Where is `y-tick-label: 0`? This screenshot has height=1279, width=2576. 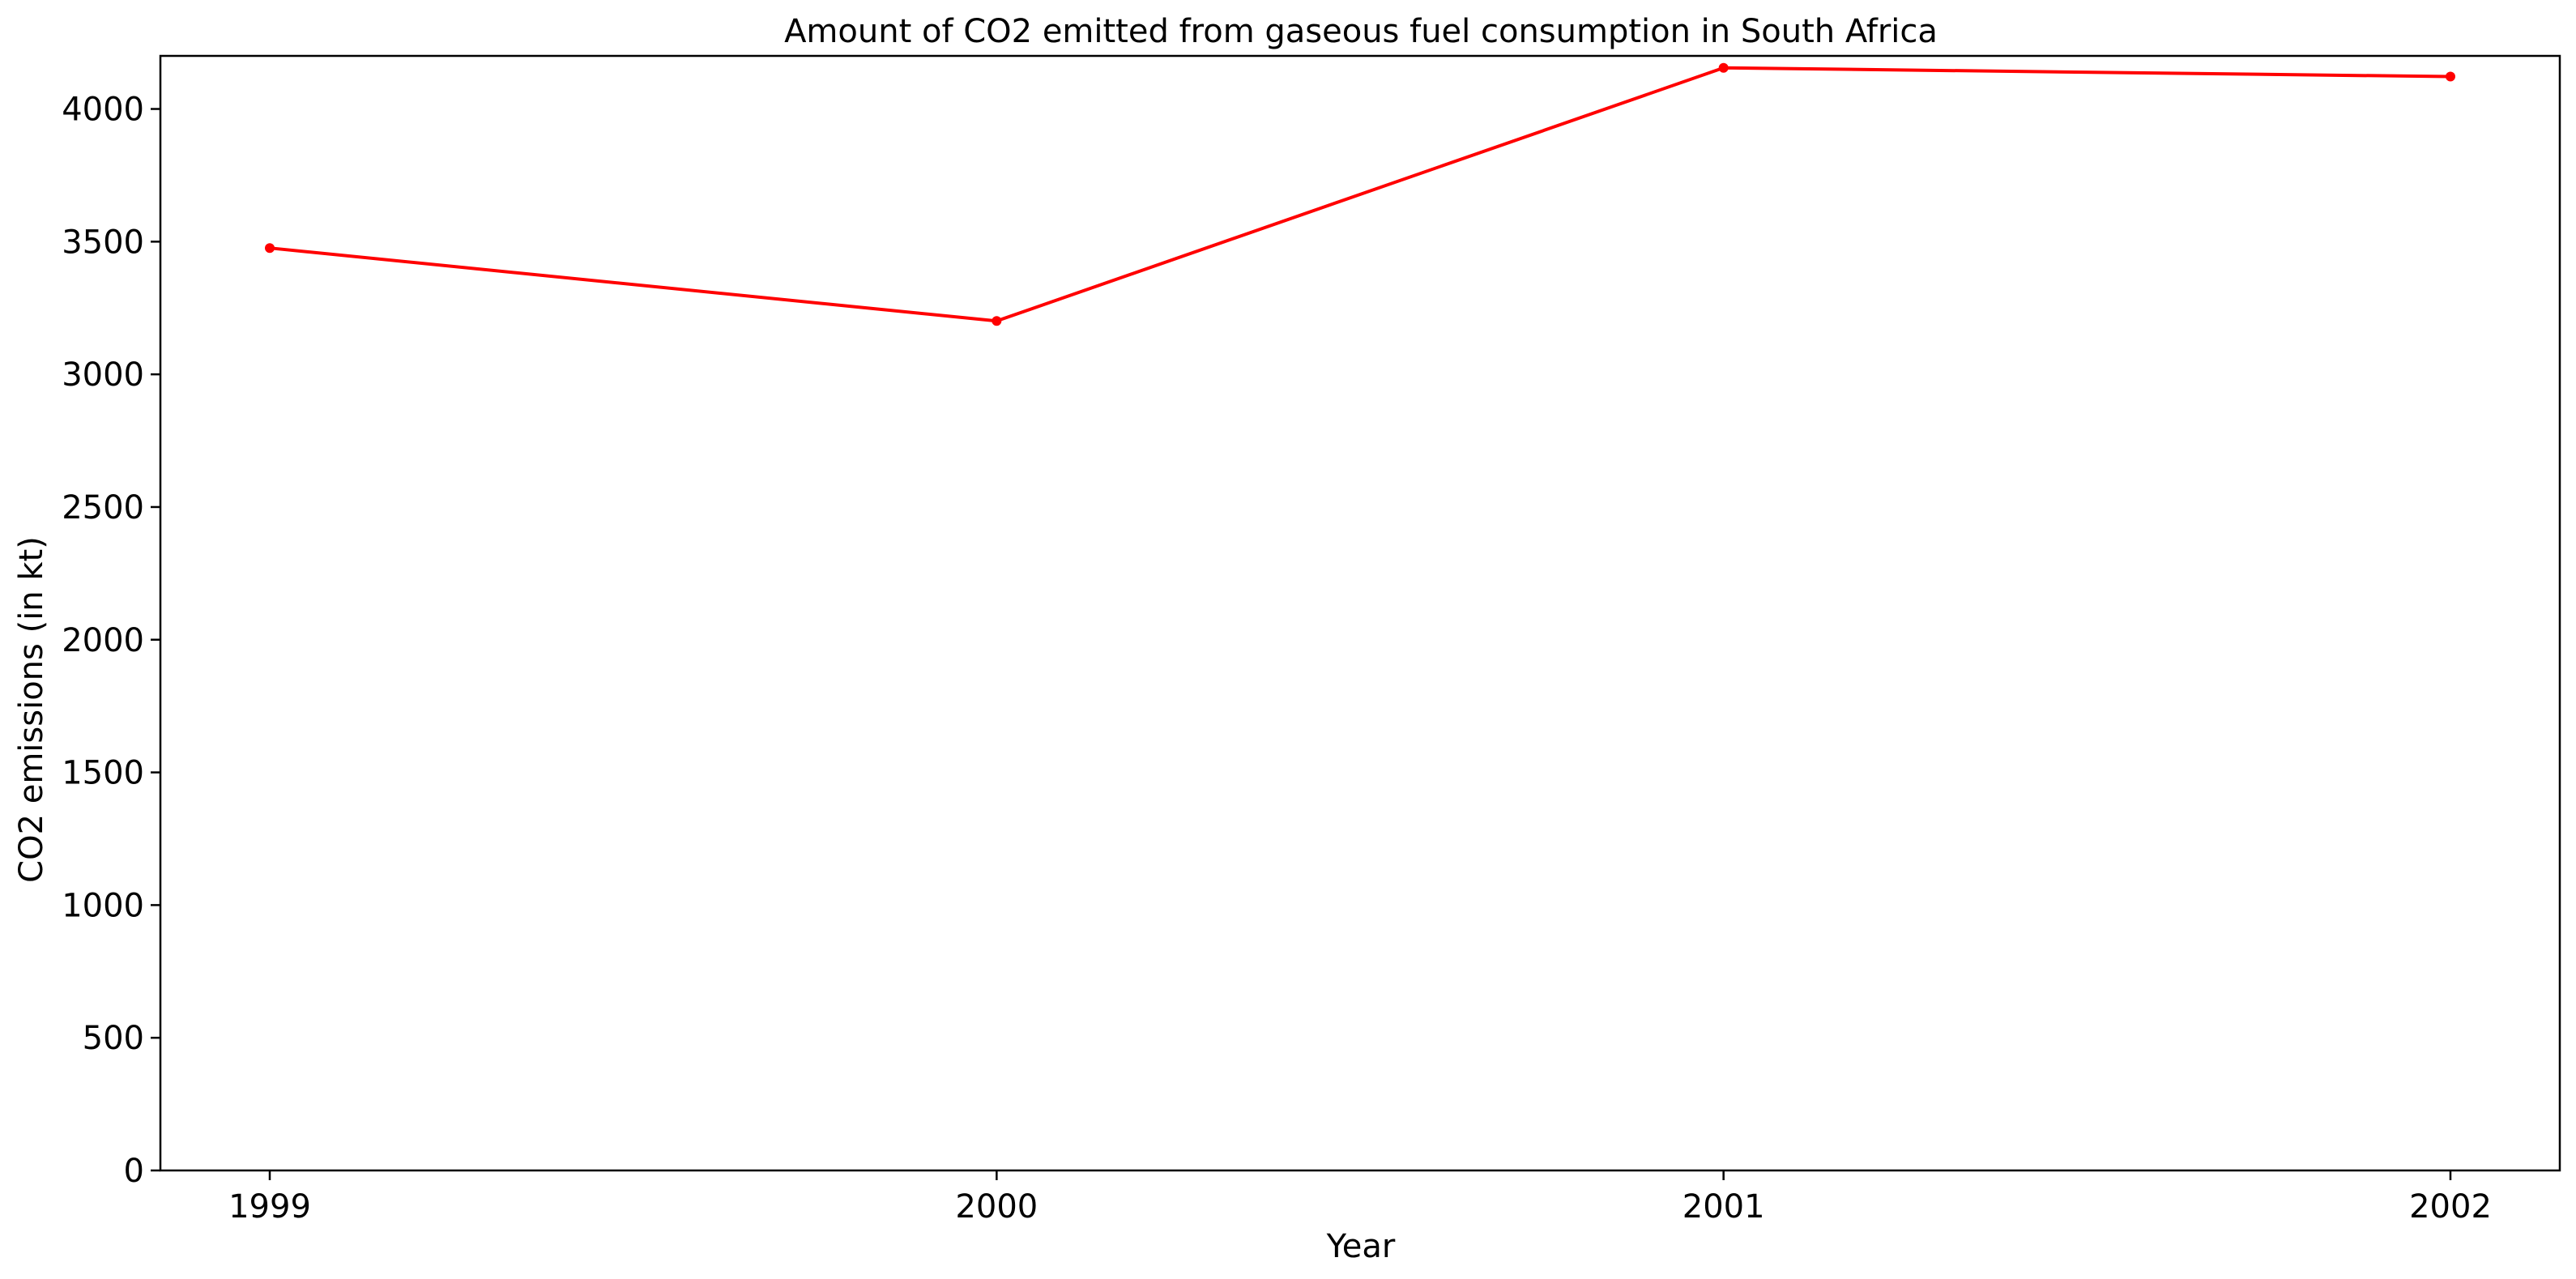 y-tick-label: 0 is located at coordinates (134, 1171).